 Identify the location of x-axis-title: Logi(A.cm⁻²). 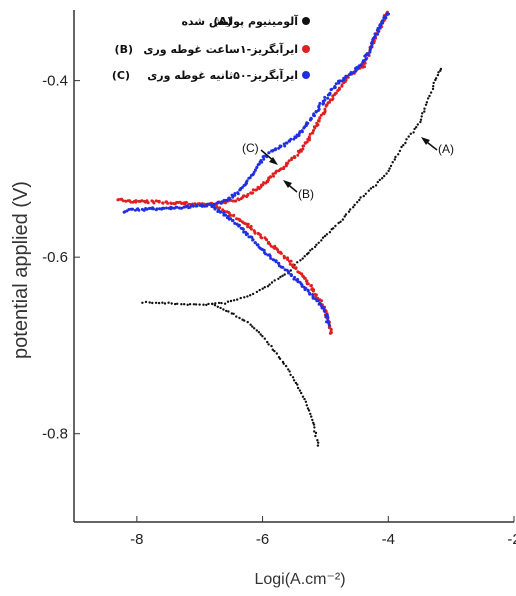
(299, 579).